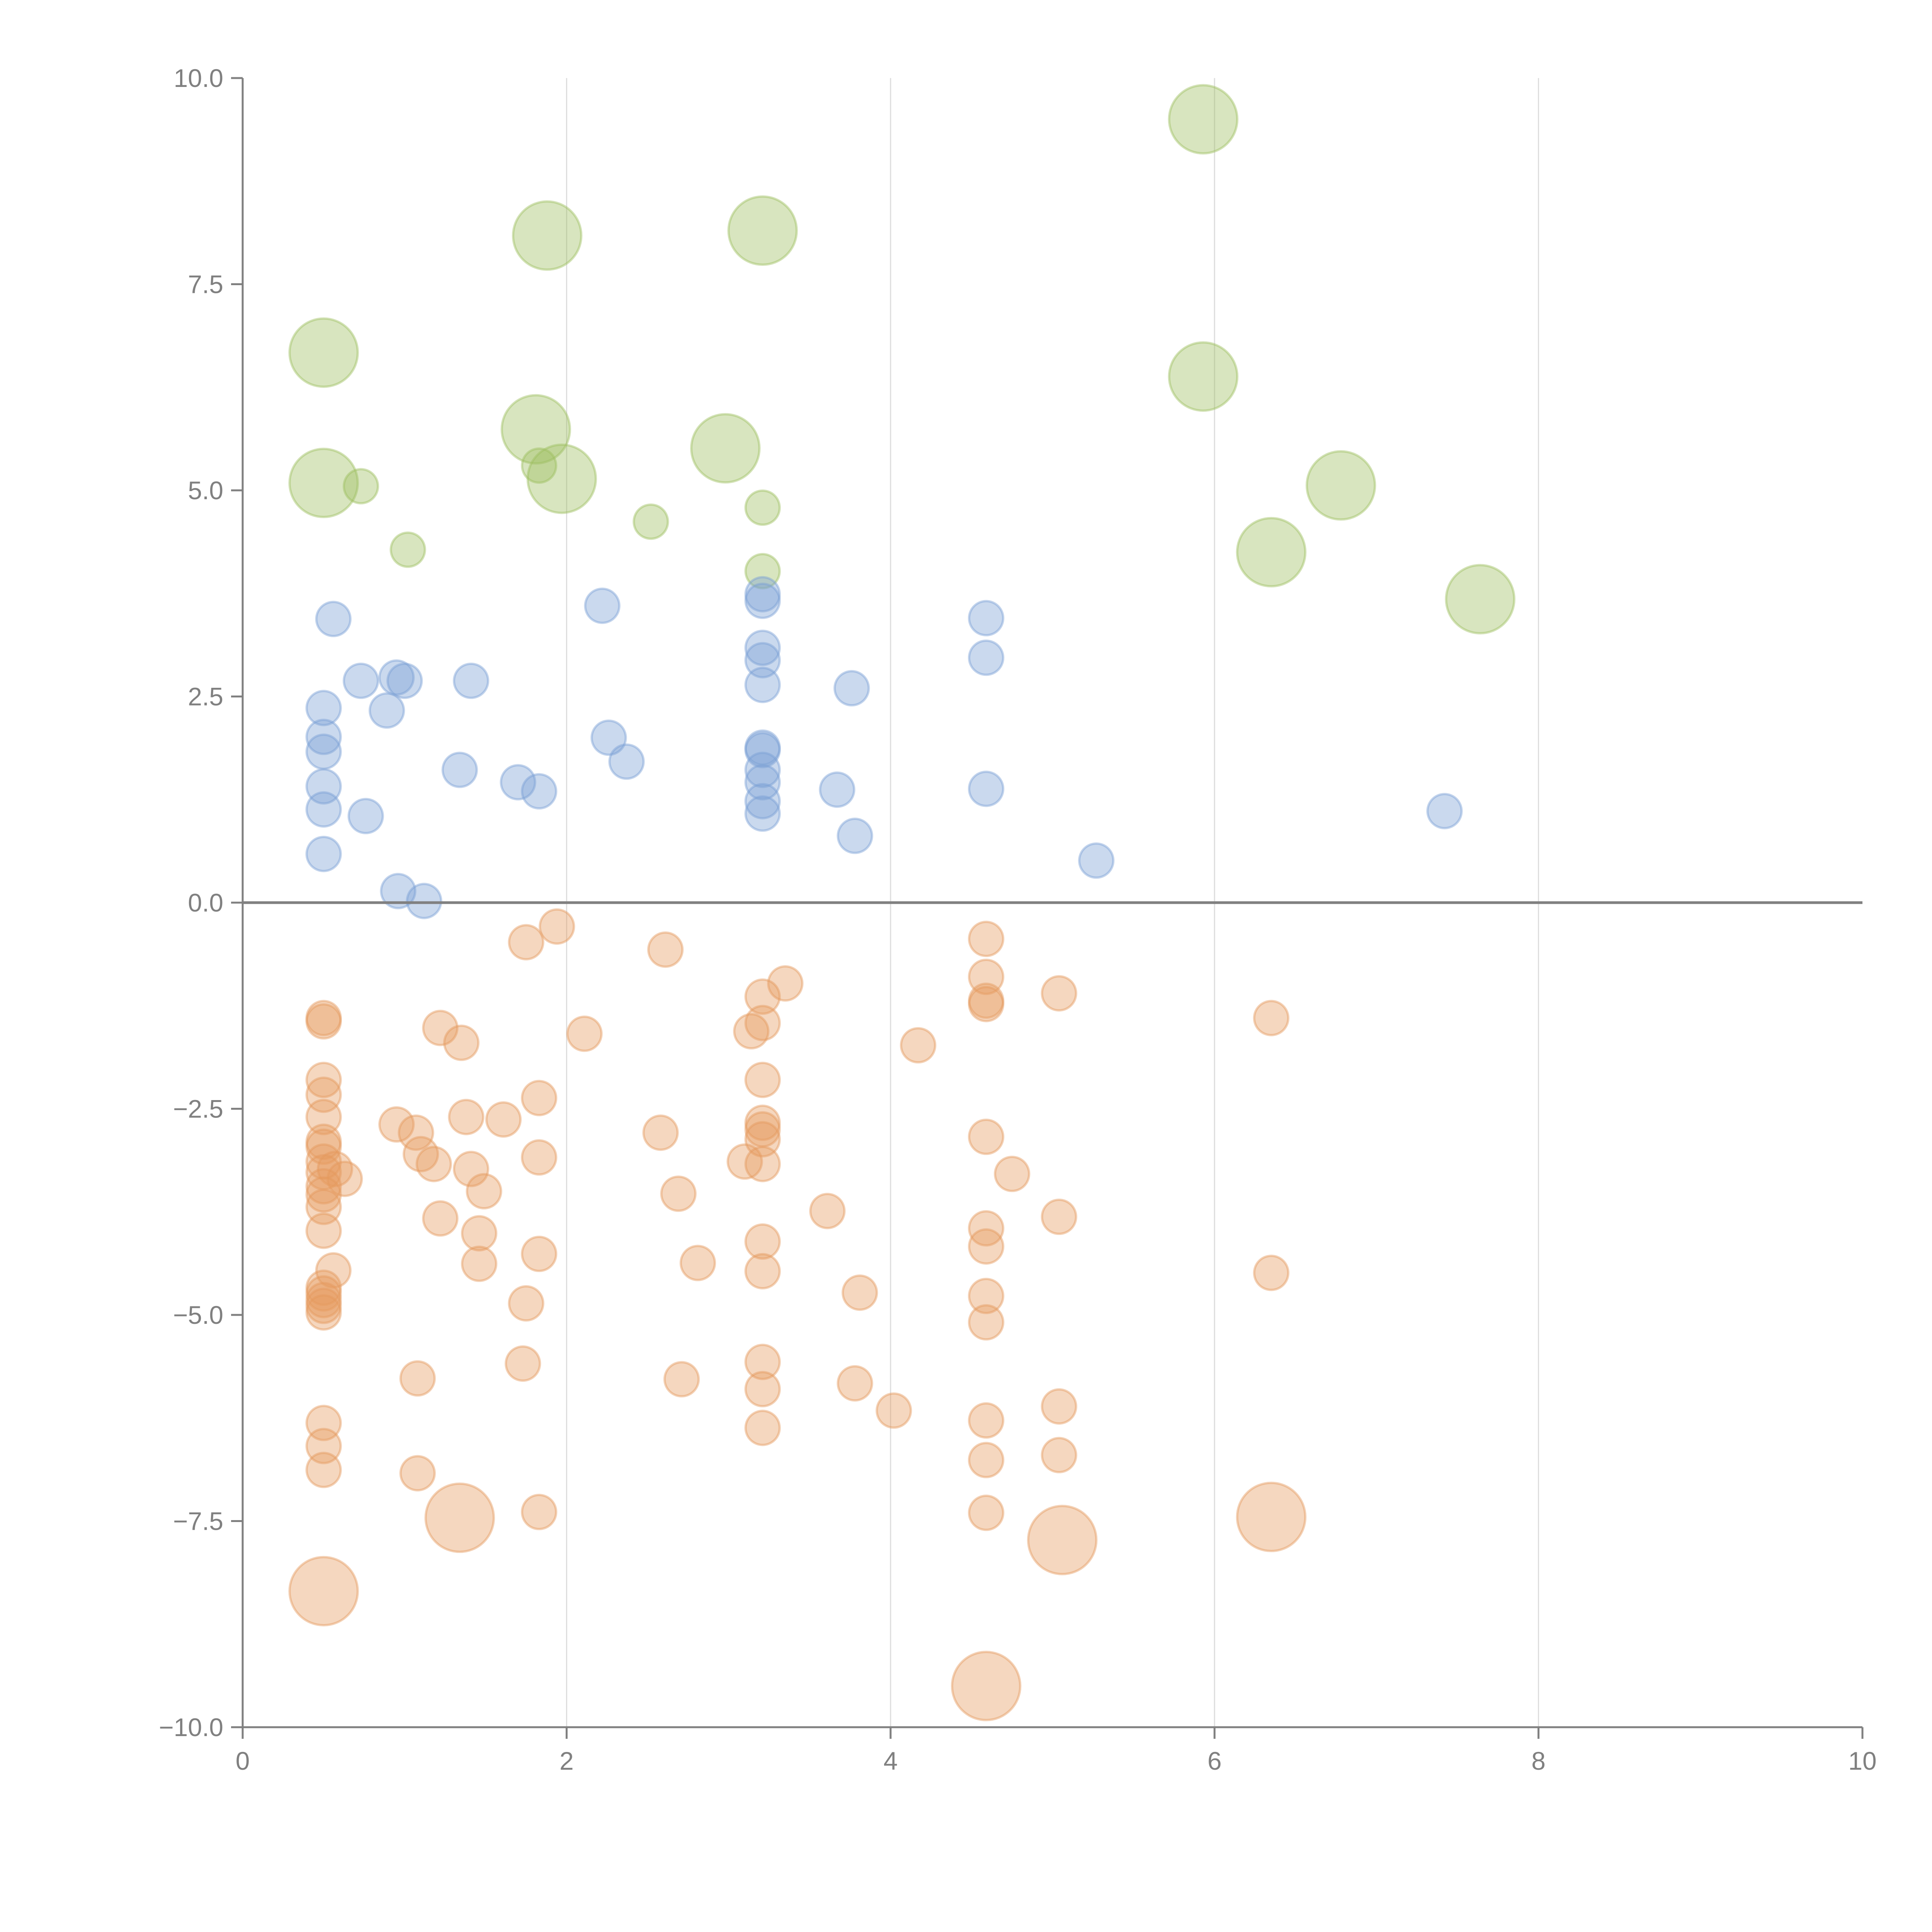  What do you see at coordinates (205, 903) in the screenshot?
I see `y-tick-label: 0.0` at bounding box center [205, 903].